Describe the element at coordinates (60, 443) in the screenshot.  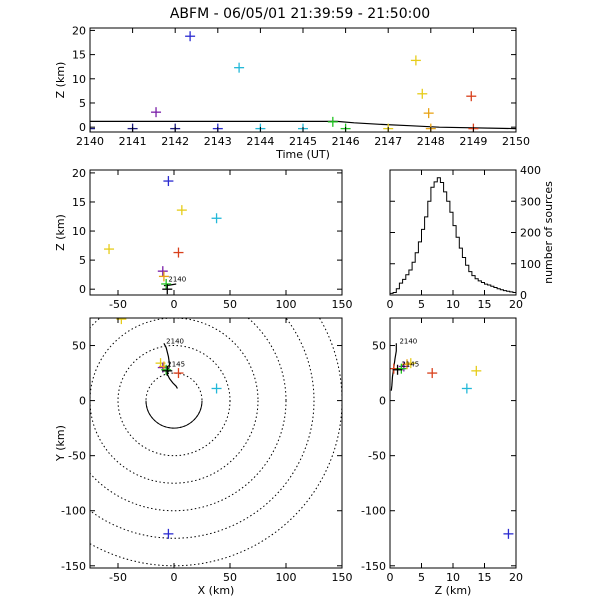
I see `y-axis-label: Y (km)` at that location.